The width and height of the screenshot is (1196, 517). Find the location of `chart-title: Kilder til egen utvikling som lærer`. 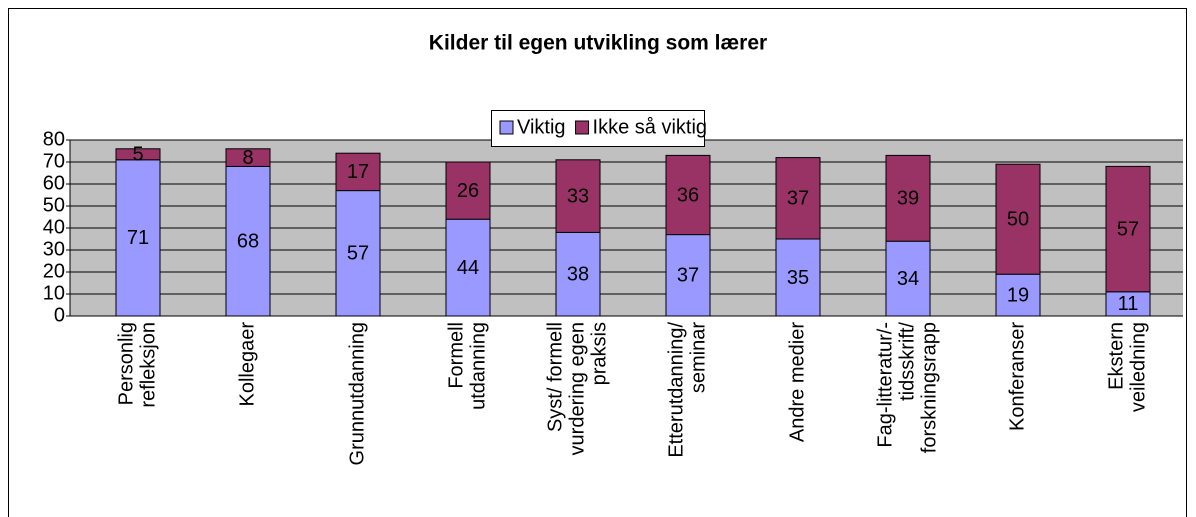

chart-title: Kilder til egen utvikling som lærer is located at coordinates (598, 43).